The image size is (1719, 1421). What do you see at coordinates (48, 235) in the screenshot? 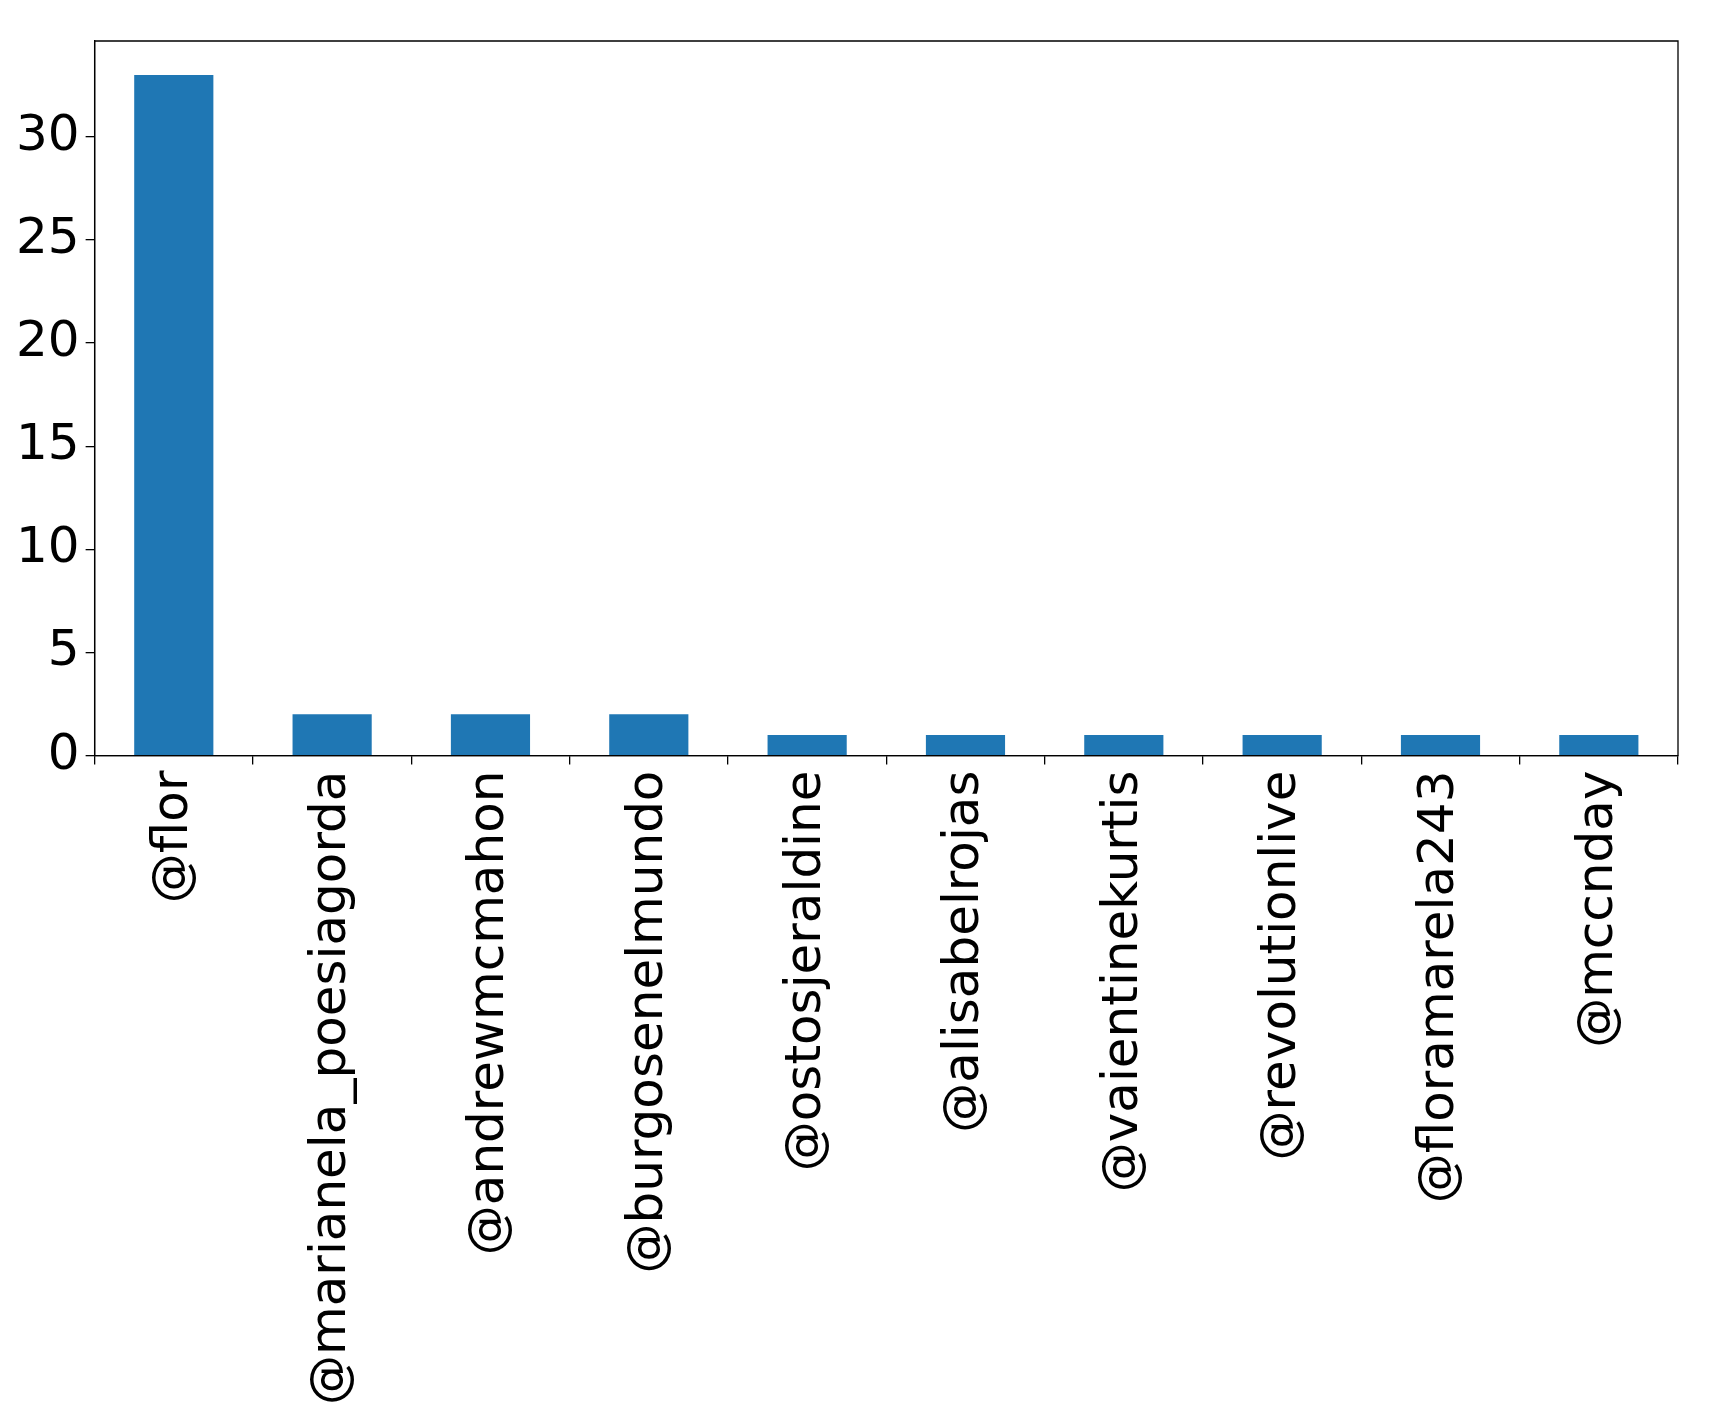
I see `y-tick-label: 25` at bounding box center [48, 235].